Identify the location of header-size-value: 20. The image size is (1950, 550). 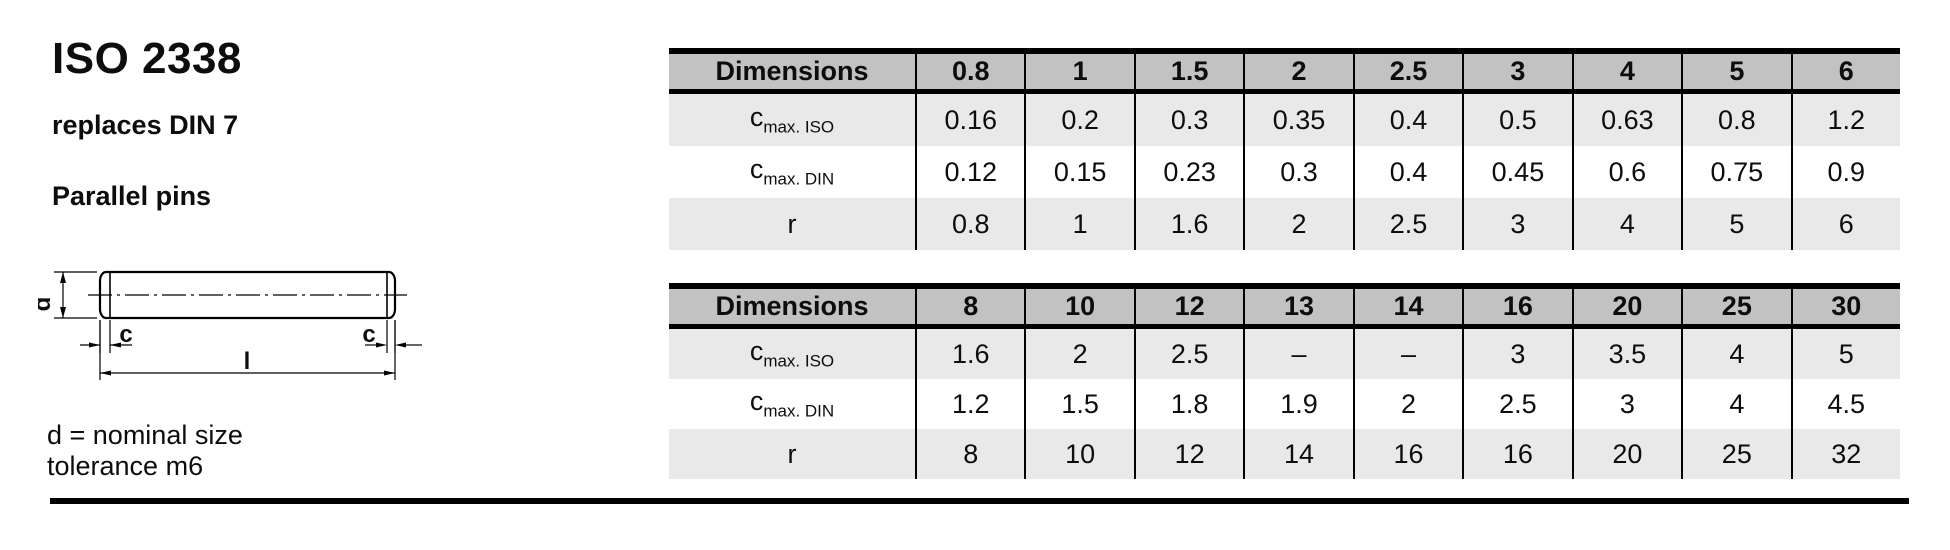
(1626, 306).